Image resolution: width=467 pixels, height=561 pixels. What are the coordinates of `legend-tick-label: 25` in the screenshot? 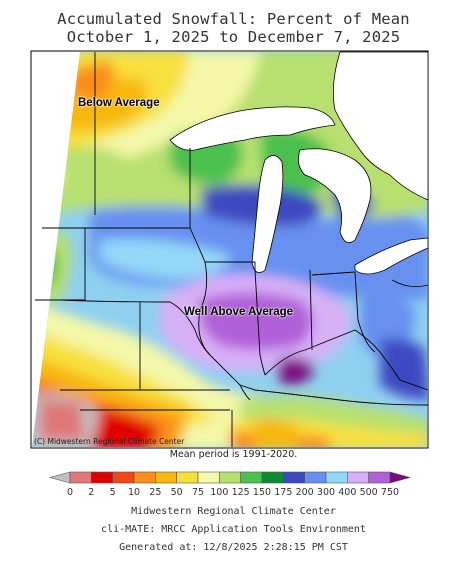 It's located at (155, 492).